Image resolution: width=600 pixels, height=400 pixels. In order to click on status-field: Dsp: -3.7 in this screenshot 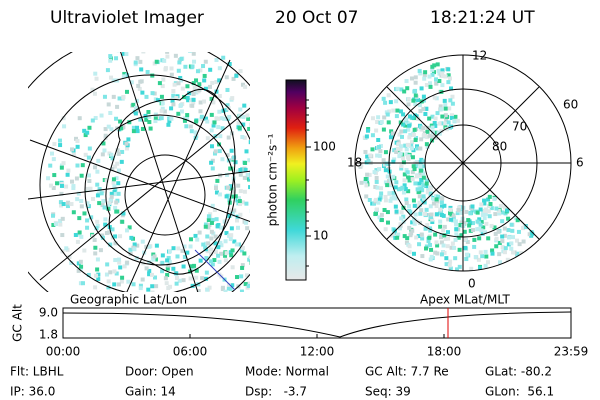, I will do `click(276, 392)`.